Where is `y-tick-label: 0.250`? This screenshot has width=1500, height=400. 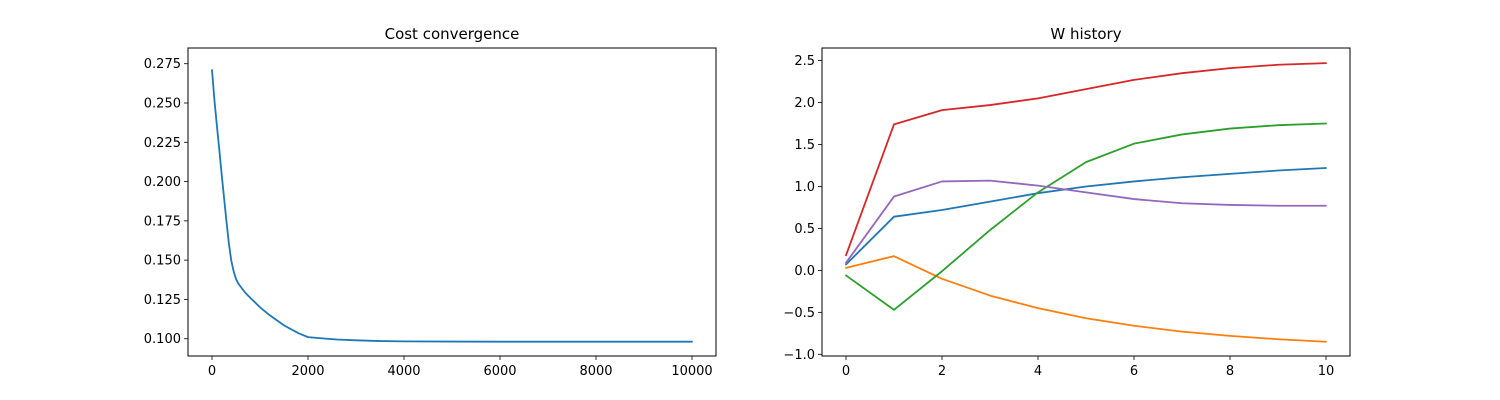
y-tick-label: 0.250 is located at coordinates (162, 104).